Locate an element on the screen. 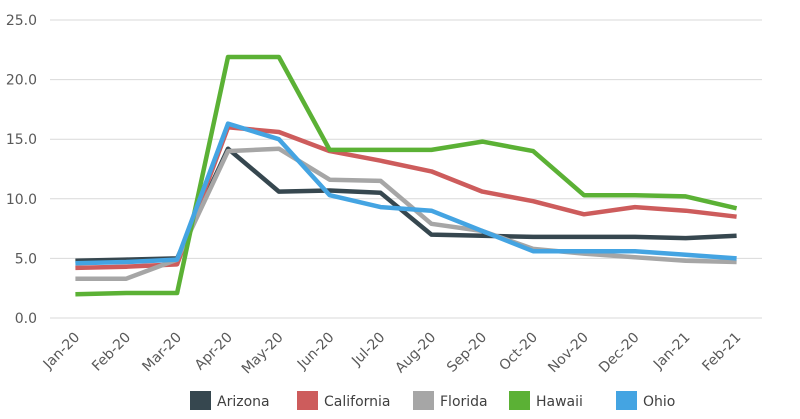 The width and height of the screenshot is (800, 419). x-tick-label: Apr-20 is located at coordinates (214, 352).